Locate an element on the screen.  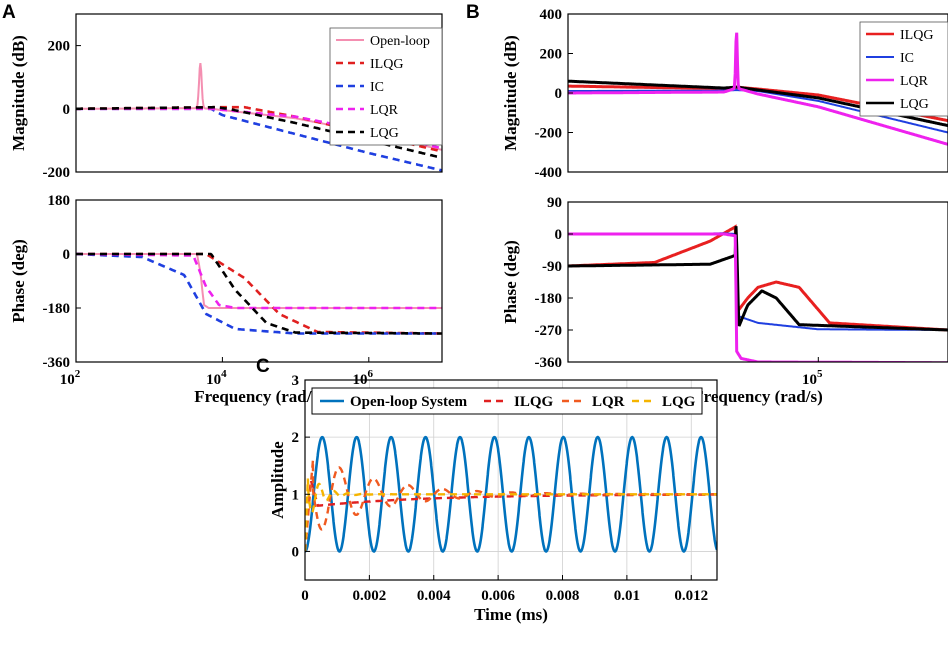
A-magnitude-legend: Open-loop ILQG IC LQR LQG is located at coordinates (386, 86).